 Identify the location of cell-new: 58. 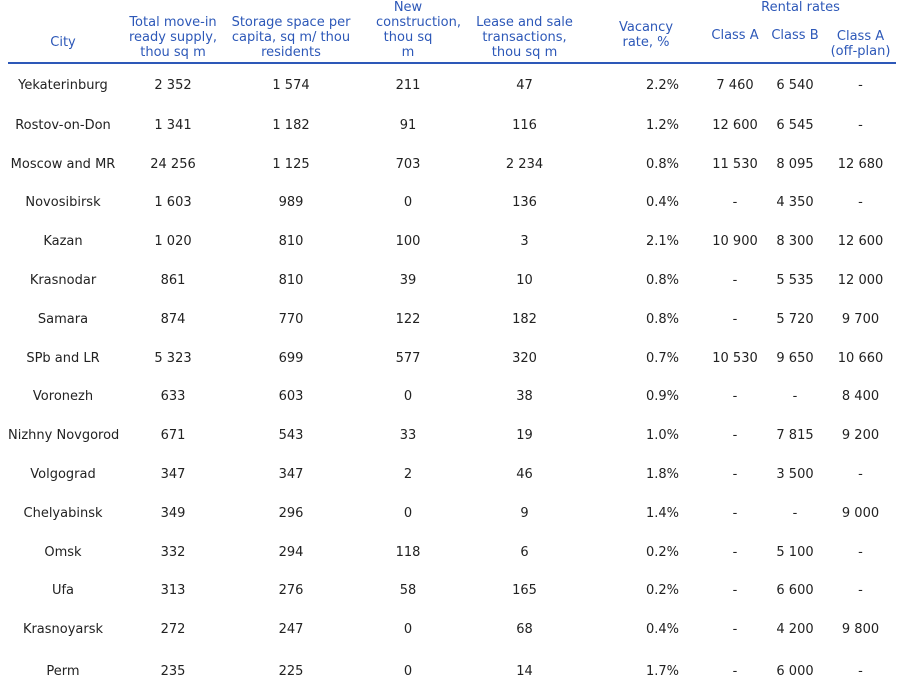
(408, 591).